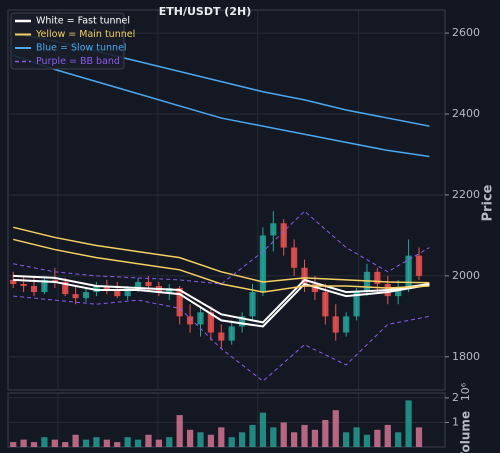 Image resolution: width=500 pixels, height=453 pixels. I want to click on volume-offset-label: 10⁶, so click(465, 391).